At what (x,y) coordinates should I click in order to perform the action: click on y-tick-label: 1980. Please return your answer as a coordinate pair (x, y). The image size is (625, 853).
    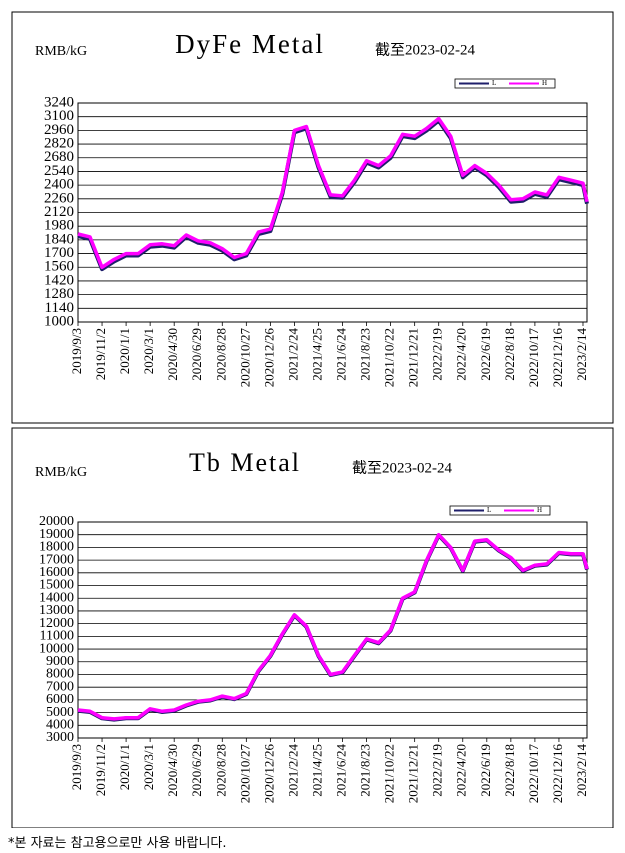
    Looking at the image, I should click on (59, 226).